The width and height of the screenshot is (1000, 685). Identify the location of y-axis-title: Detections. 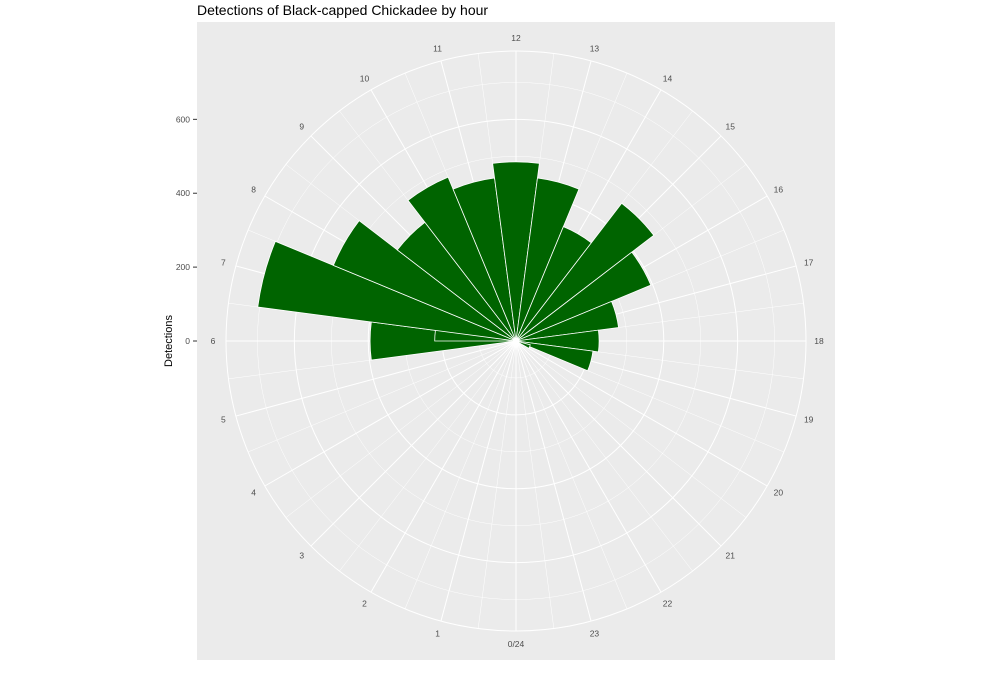
(169, 341).